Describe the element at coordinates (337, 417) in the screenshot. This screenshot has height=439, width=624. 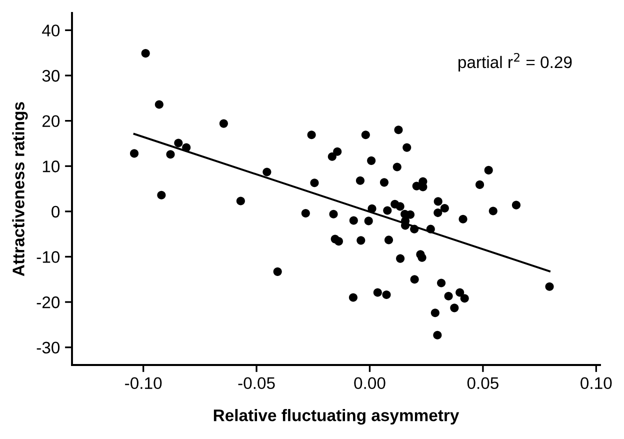
I see `x-axis-title: Relative fluctuating asymmetry` at that location.